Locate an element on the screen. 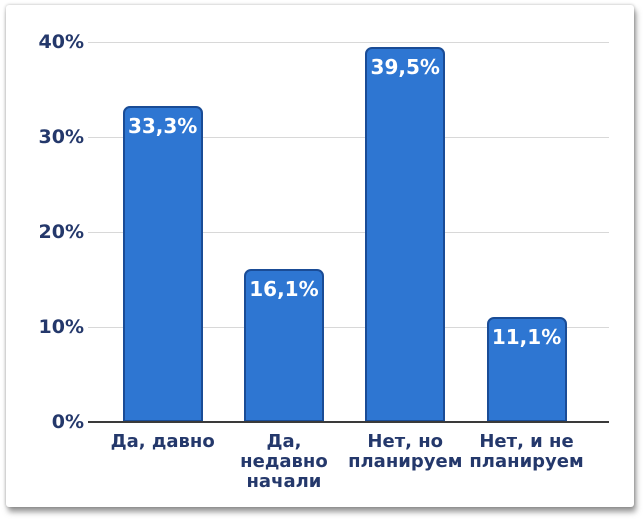  category-label: Да, давно is located at coordinates (162, 441).